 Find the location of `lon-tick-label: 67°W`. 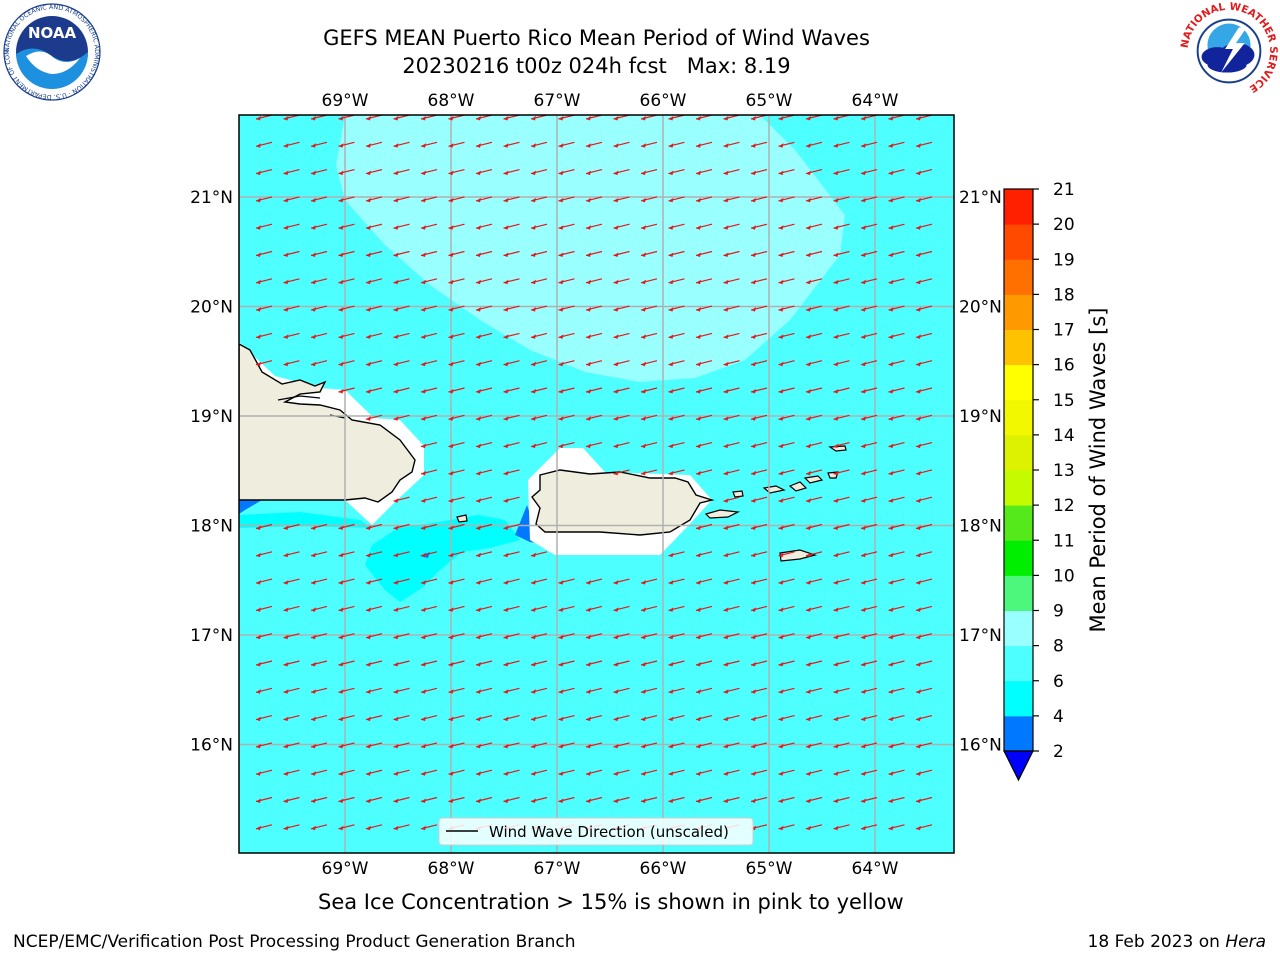

lon-tick-label: 67°W is located at coordinates (557, 101).